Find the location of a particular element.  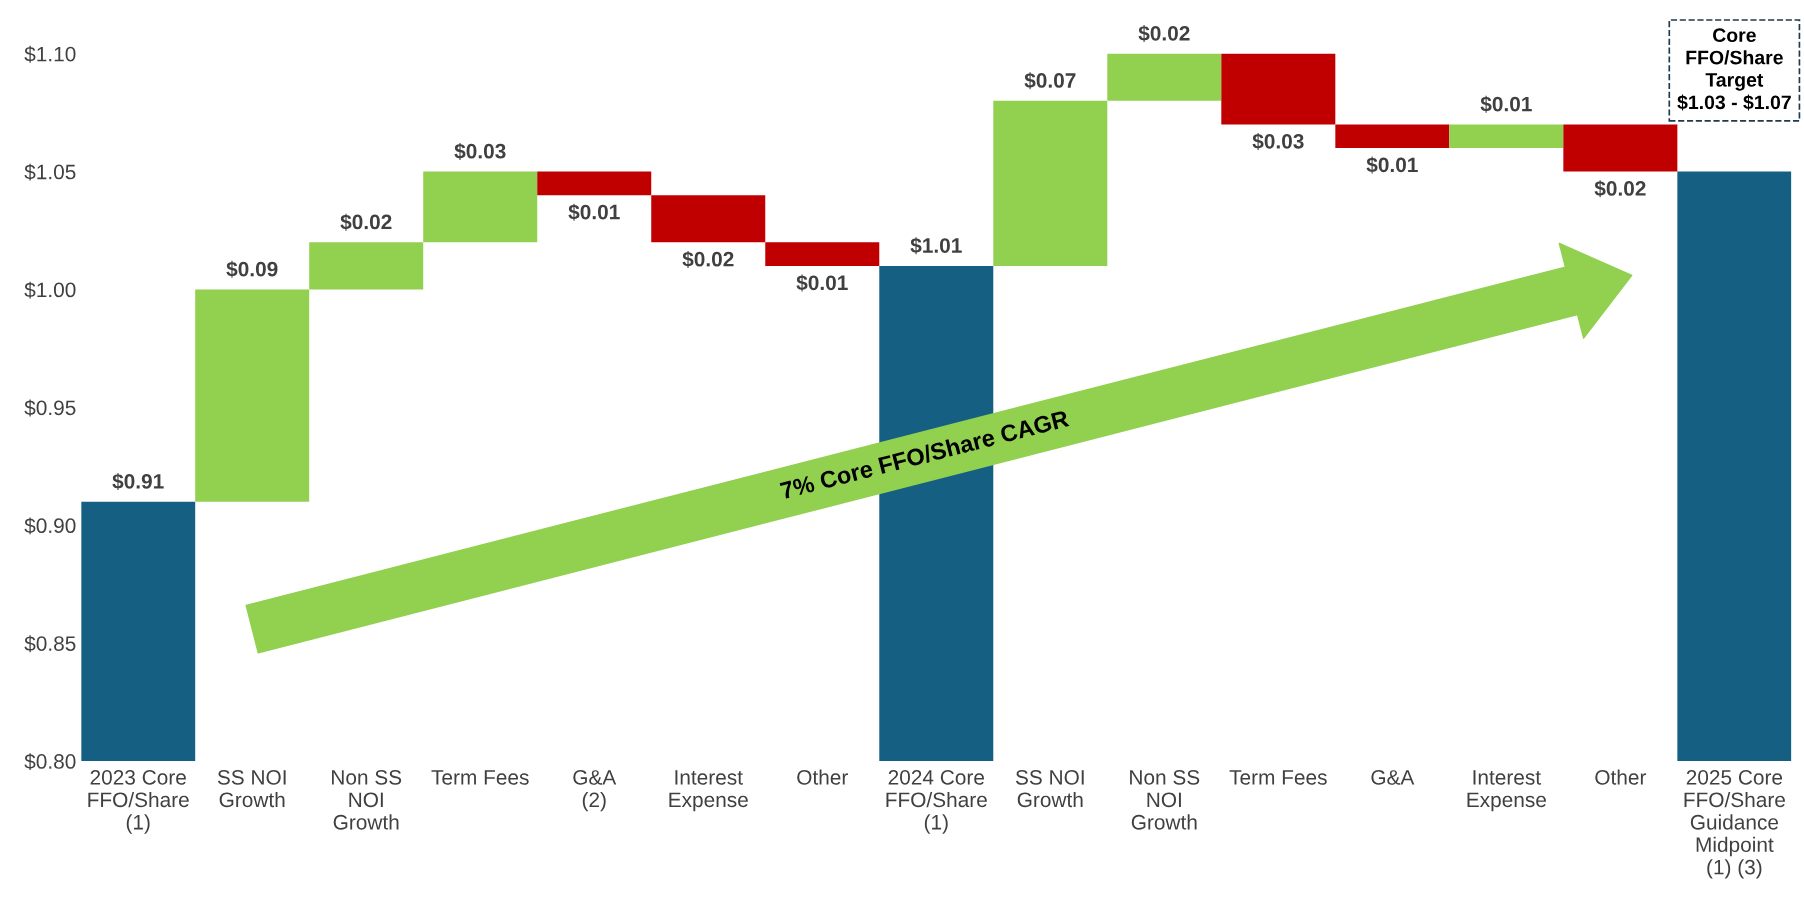

data-label: $0.91 is located at coordinates (138, 482).